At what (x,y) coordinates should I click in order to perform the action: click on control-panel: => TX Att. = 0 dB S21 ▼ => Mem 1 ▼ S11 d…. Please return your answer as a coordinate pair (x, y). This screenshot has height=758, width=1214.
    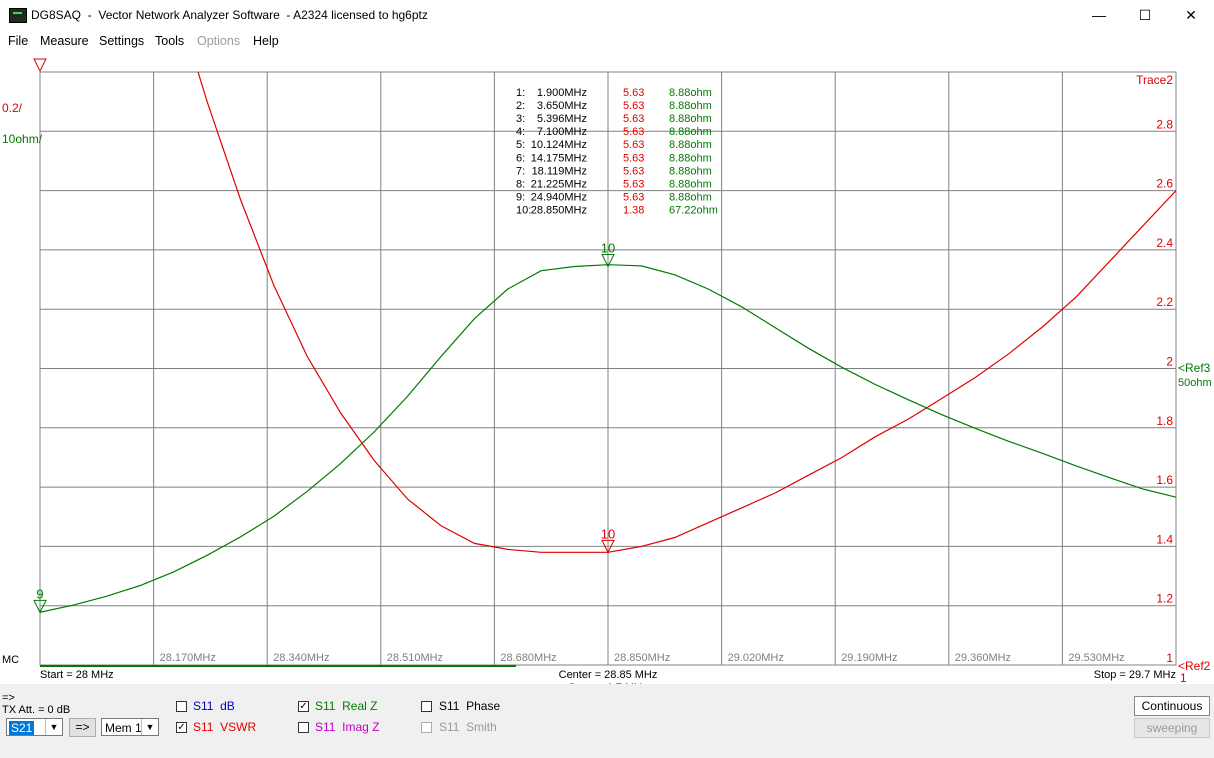
    Looking at the image, I should click on (607, 721).